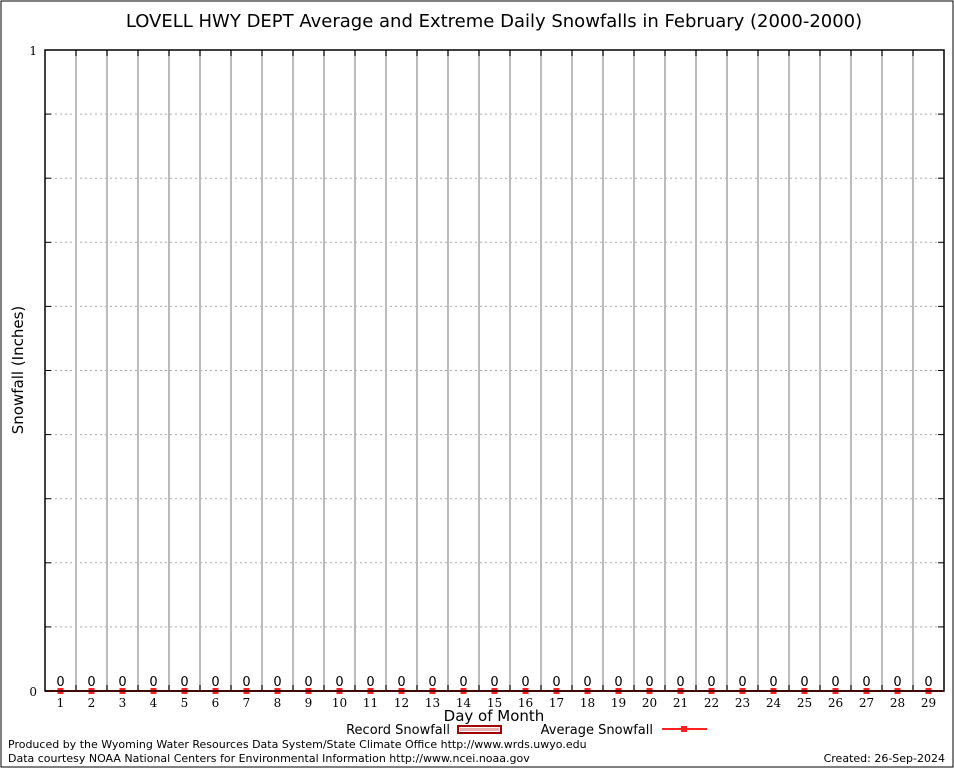 The height and width of the screenshot is (768, 954). Describe the element at coordinates (18, 370) in the screenshot. I see `y-axis-label: Snowfall (Inches)` at that location.